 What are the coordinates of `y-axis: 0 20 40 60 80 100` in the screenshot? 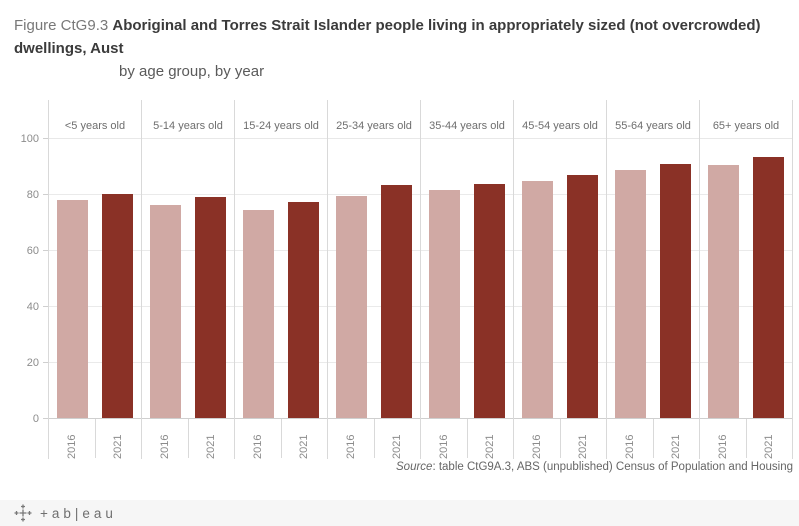 It's located at (24, 279).